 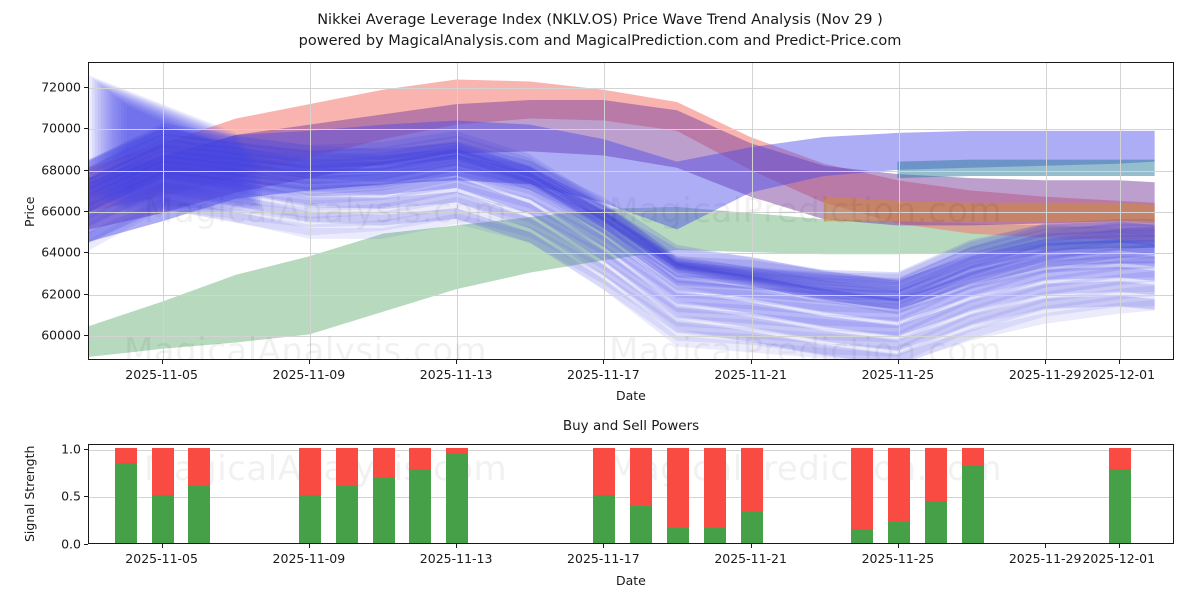 I want to click on date-axis-label-main: Date, so click(x=631, y=395).